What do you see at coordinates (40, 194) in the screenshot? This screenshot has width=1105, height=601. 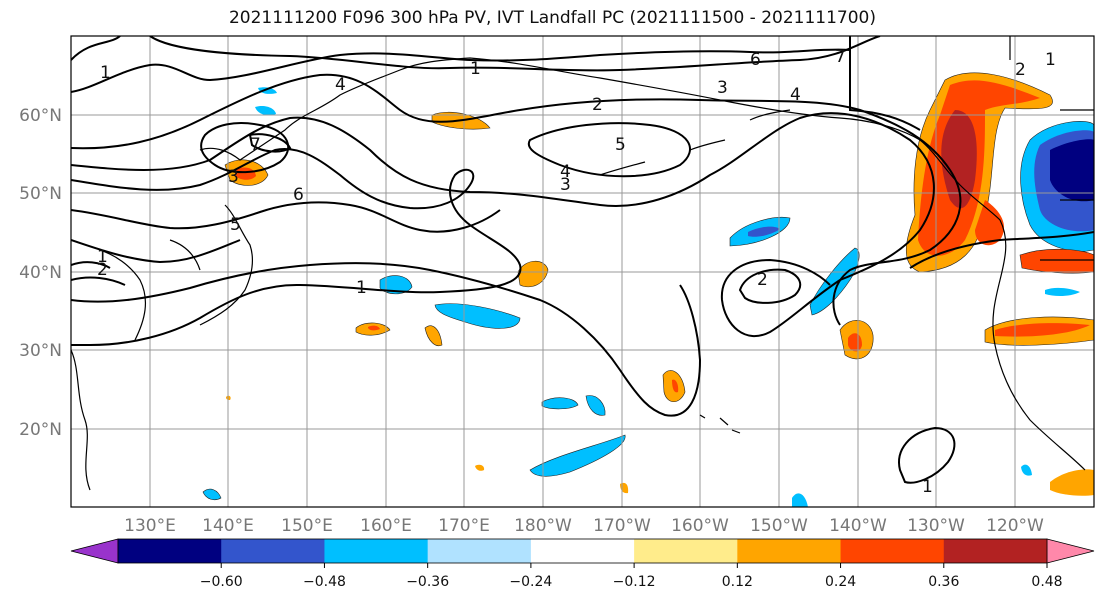 I see `lat-label: 50°N` at bounding box center [40, 194].